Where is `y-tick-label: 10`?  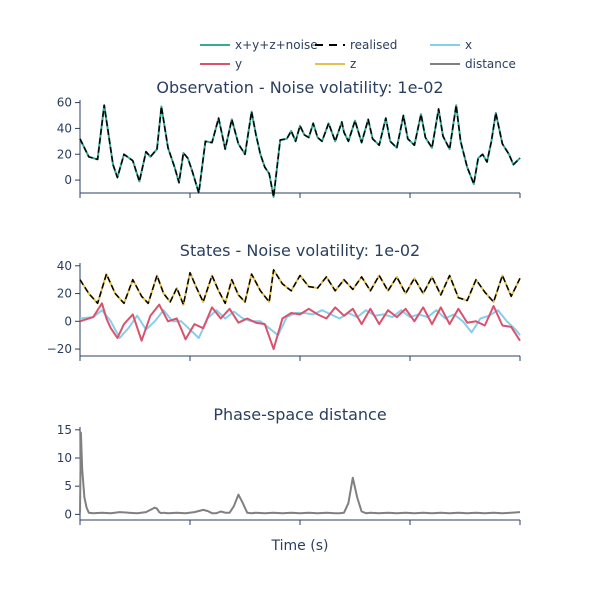 y-tick-label: 10 is located at coordinates (64, 458).